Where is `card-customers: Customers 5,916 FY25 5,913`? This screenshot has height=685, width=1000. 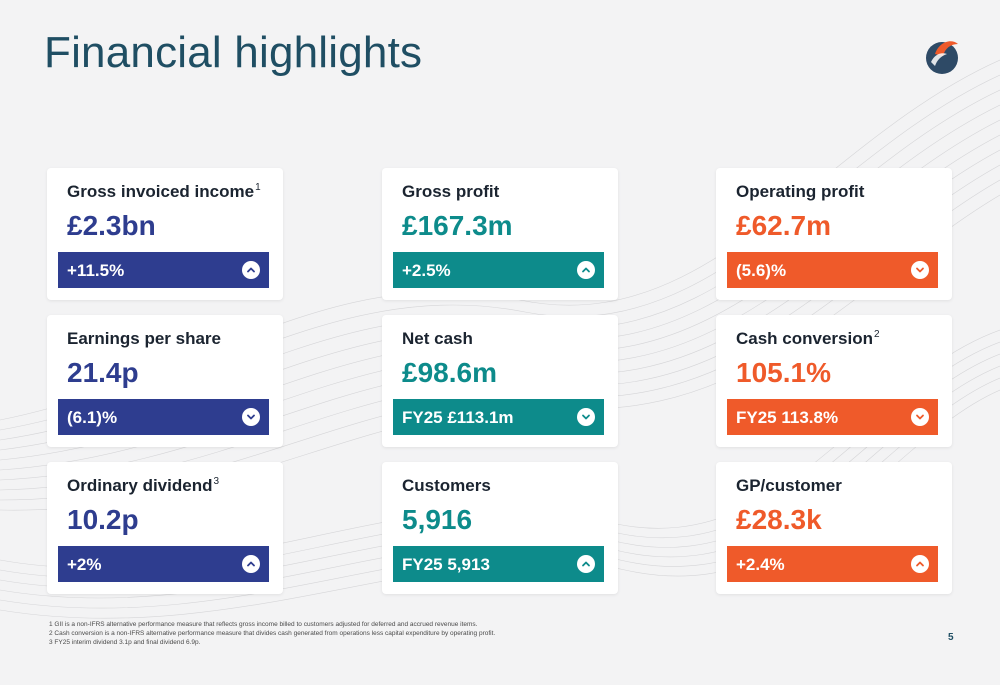
card-customers: Customers 5,916 FY25 5,913 is located at coordinates (500, 528).